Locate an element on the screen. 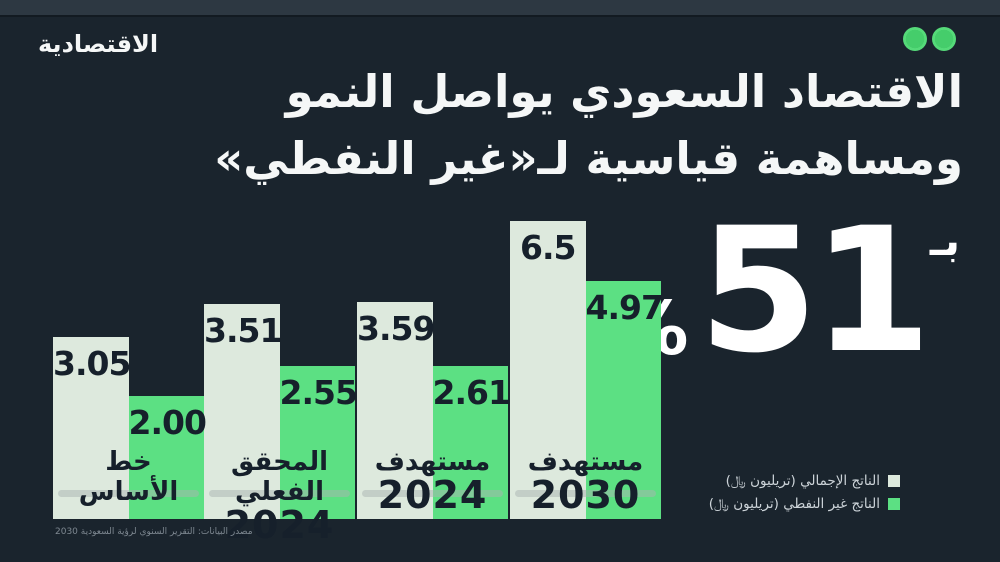 This screenshot has width=1000, height=562. group-label-year: 2030 is located at coordinates (585, 495).